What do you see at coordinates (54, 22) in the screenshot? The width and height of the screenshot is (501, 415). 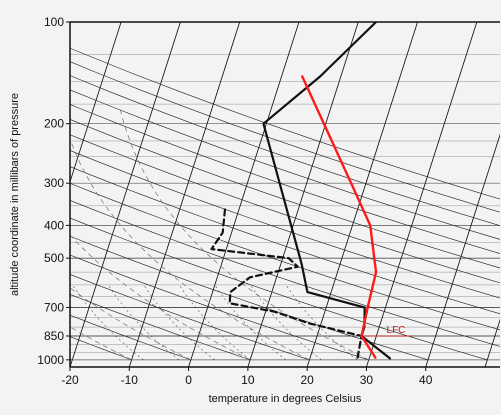 I see `y-tick-label: 100` at bounding box center [54, 22].